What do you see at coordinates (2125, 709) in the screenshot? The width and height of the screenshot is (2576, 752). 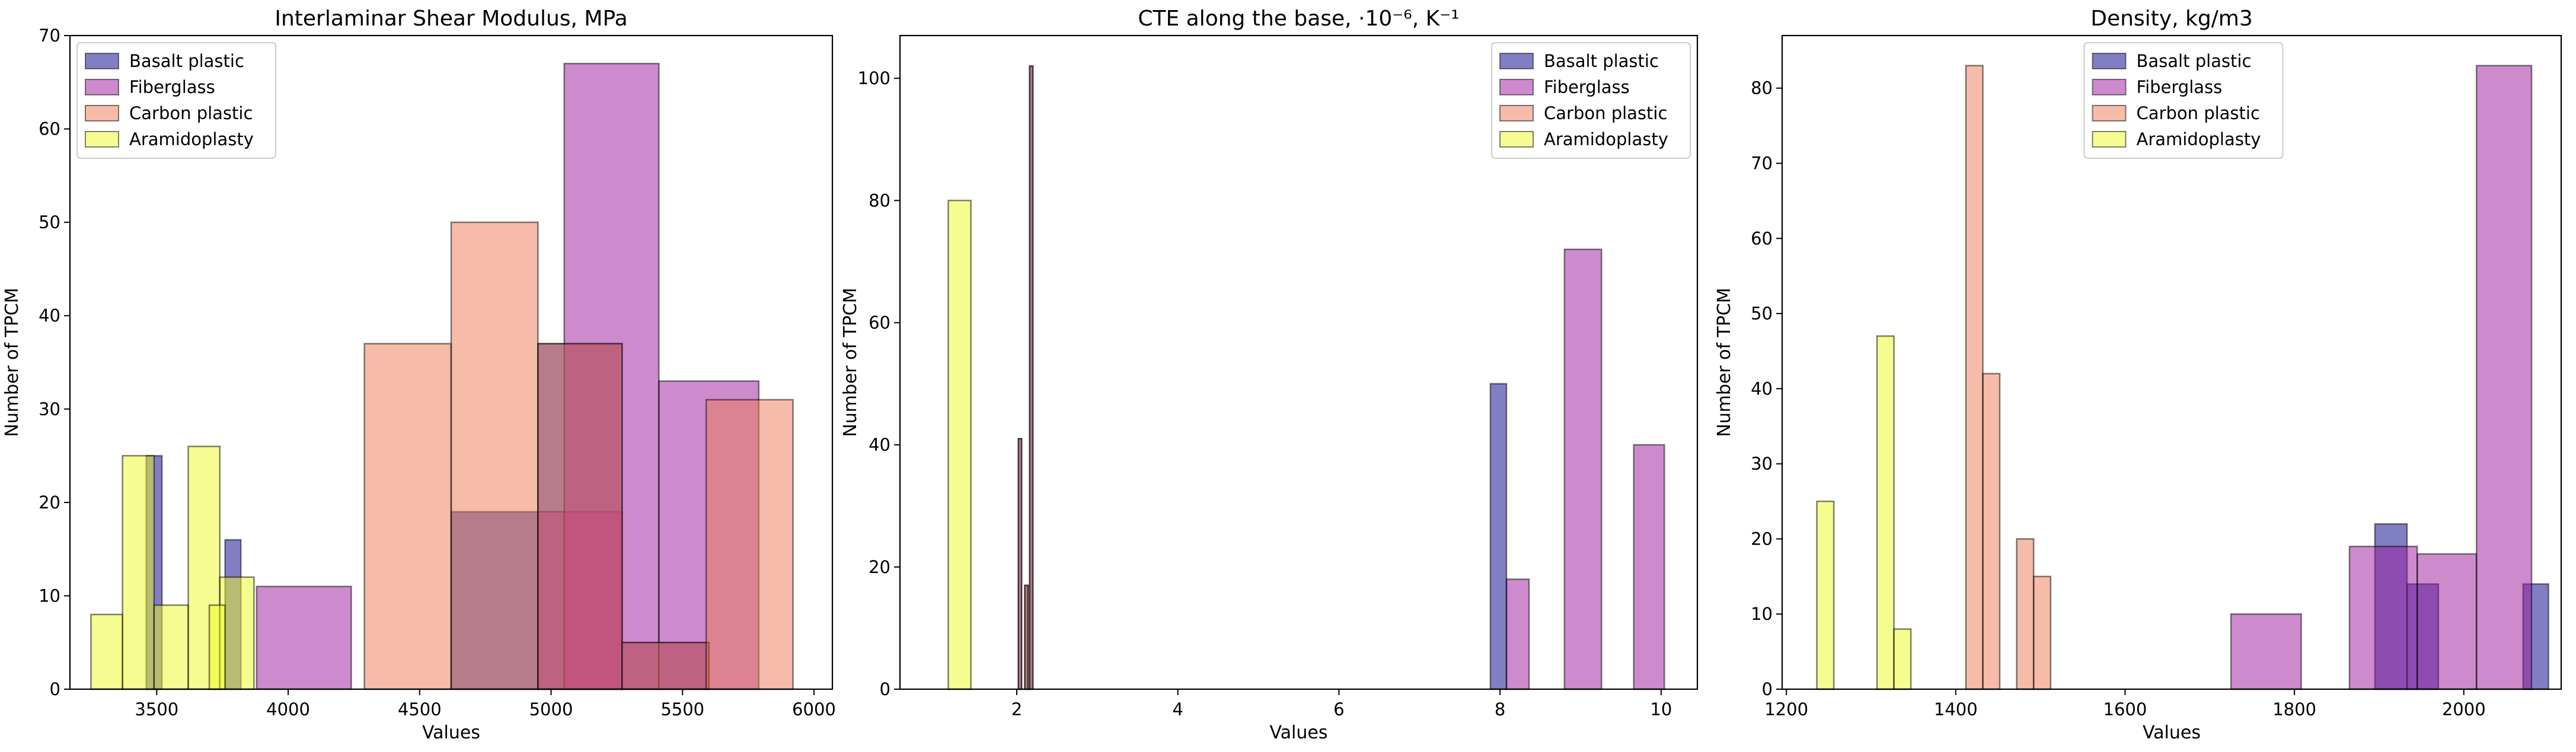 I see `x-tick-label: 1600` at bounding box center [2125, 709].